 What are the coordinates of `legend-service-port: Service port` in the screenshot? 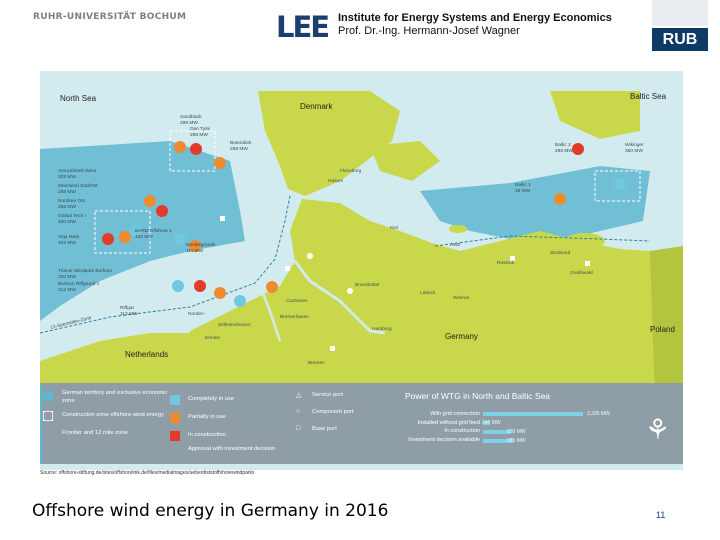 It's located at (327, 395).